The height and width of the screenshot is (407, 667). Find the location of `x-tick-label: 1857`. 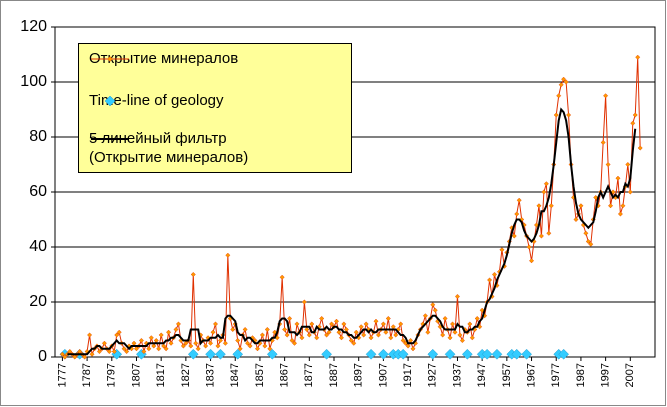

x-tick-label: 1857 is located at coordinates (260, 375).